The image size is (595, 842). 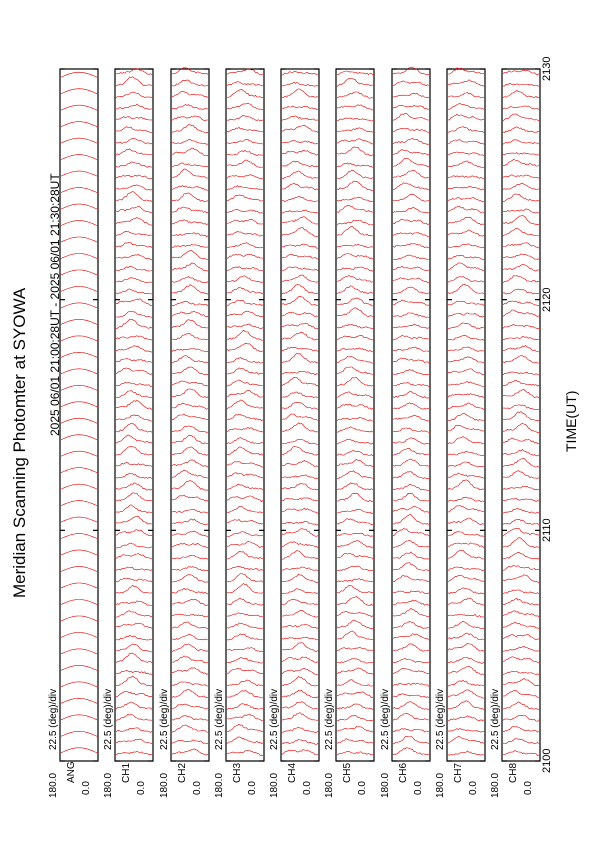 What do you see at coordinates (547, 530) in the screenshot?
I see `x-tick-label: 2110` at bounding box center [547, 530].